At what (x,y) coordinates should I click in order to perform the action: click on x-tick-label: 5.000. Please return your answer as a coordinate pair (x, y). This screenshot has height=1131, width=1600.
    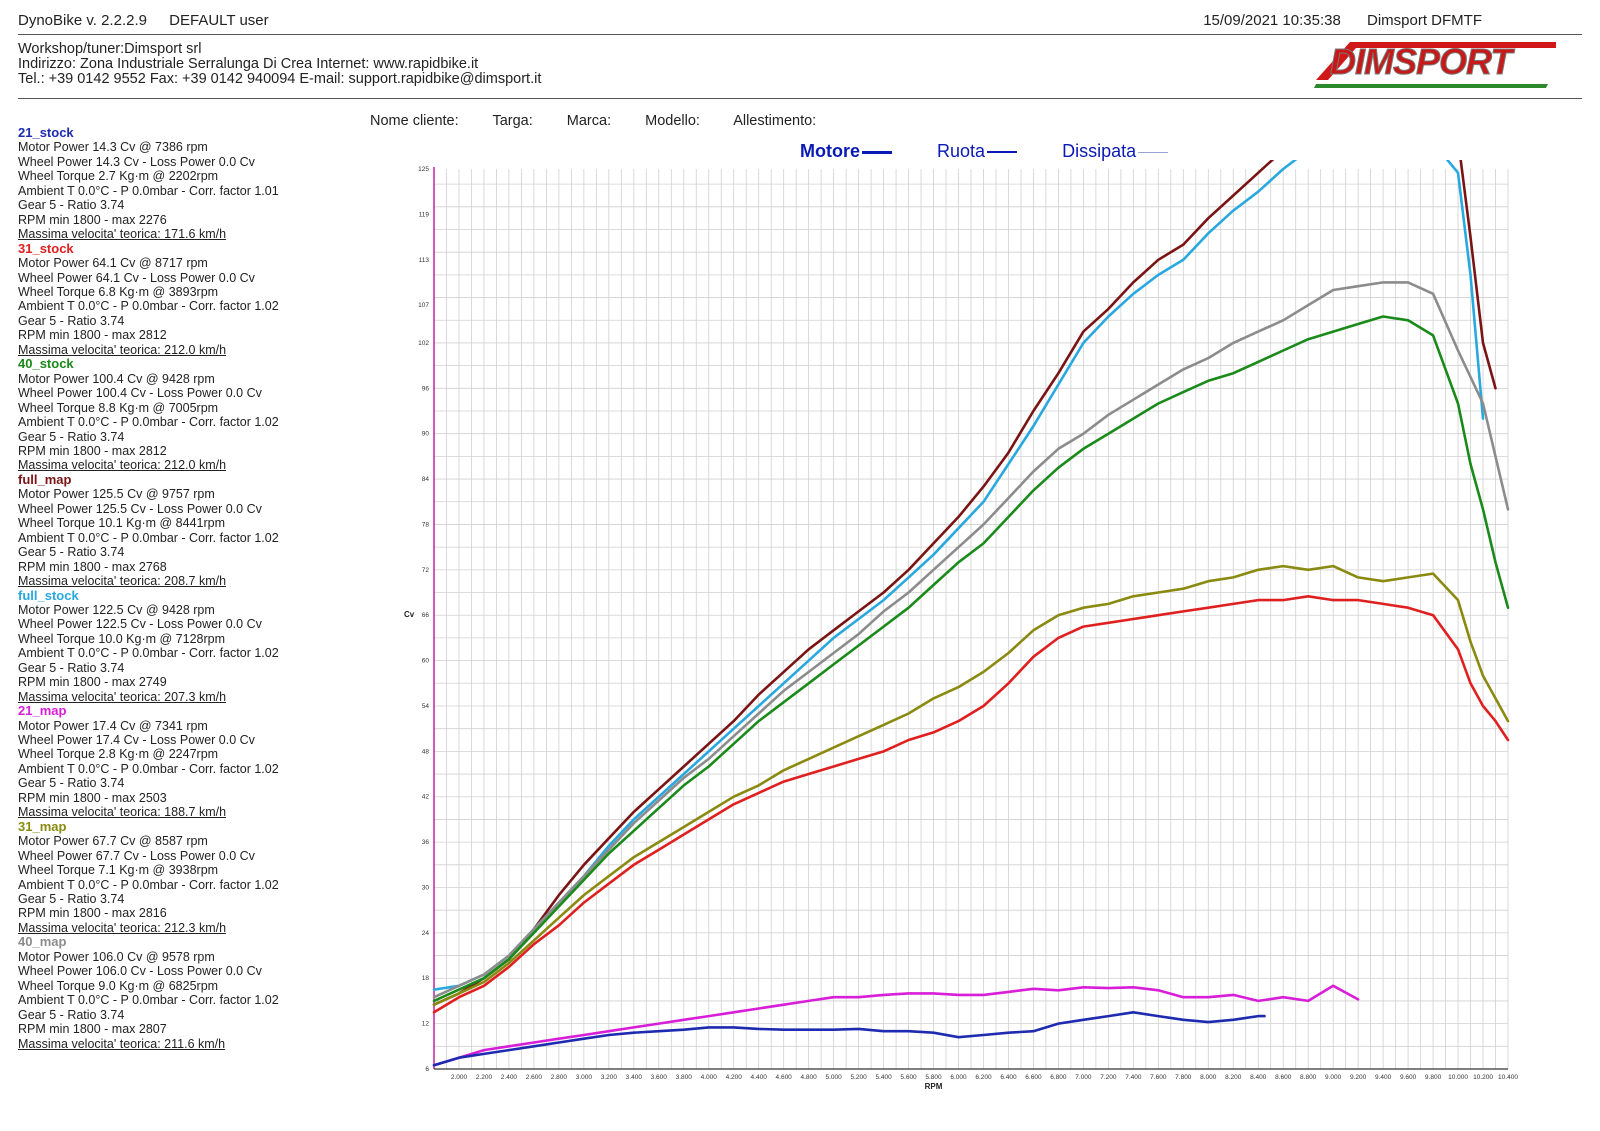
    Looking at the image, I should click on (833, 1077).